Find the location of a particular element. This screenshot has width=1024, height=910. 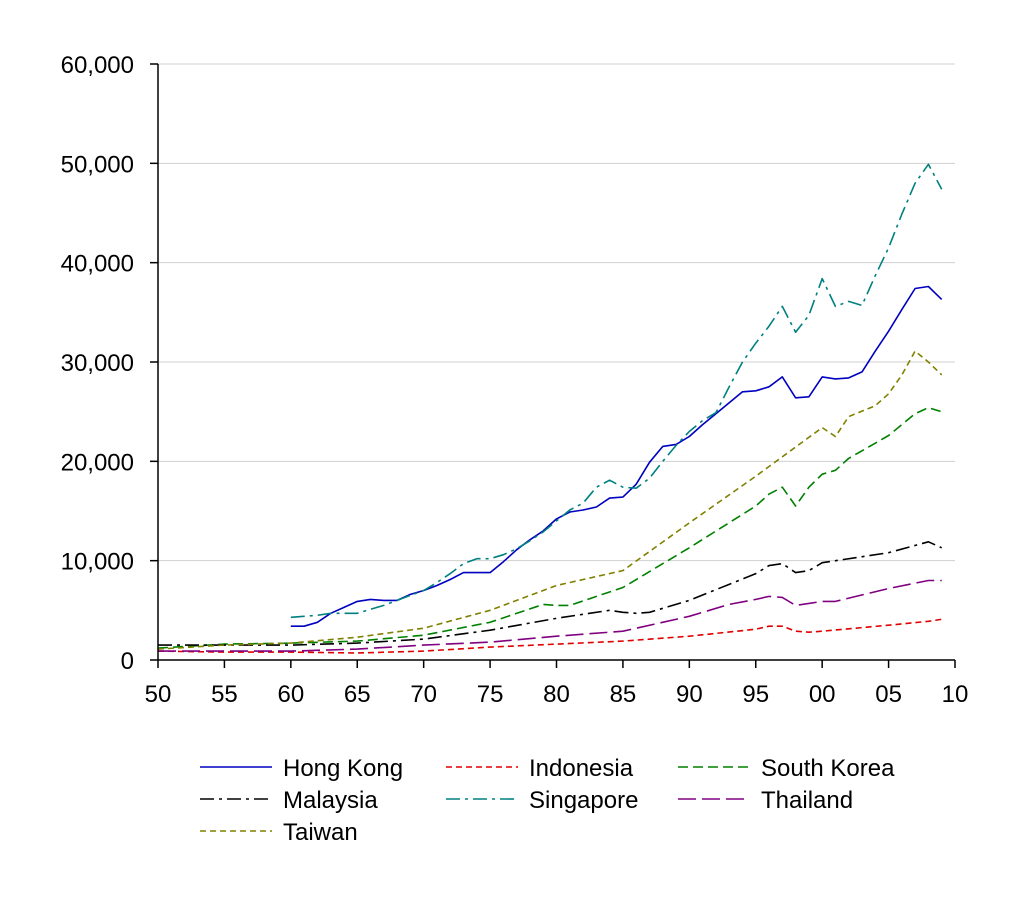

legend-item-indonesia: Indonesia is located at coordinates (540, 768).